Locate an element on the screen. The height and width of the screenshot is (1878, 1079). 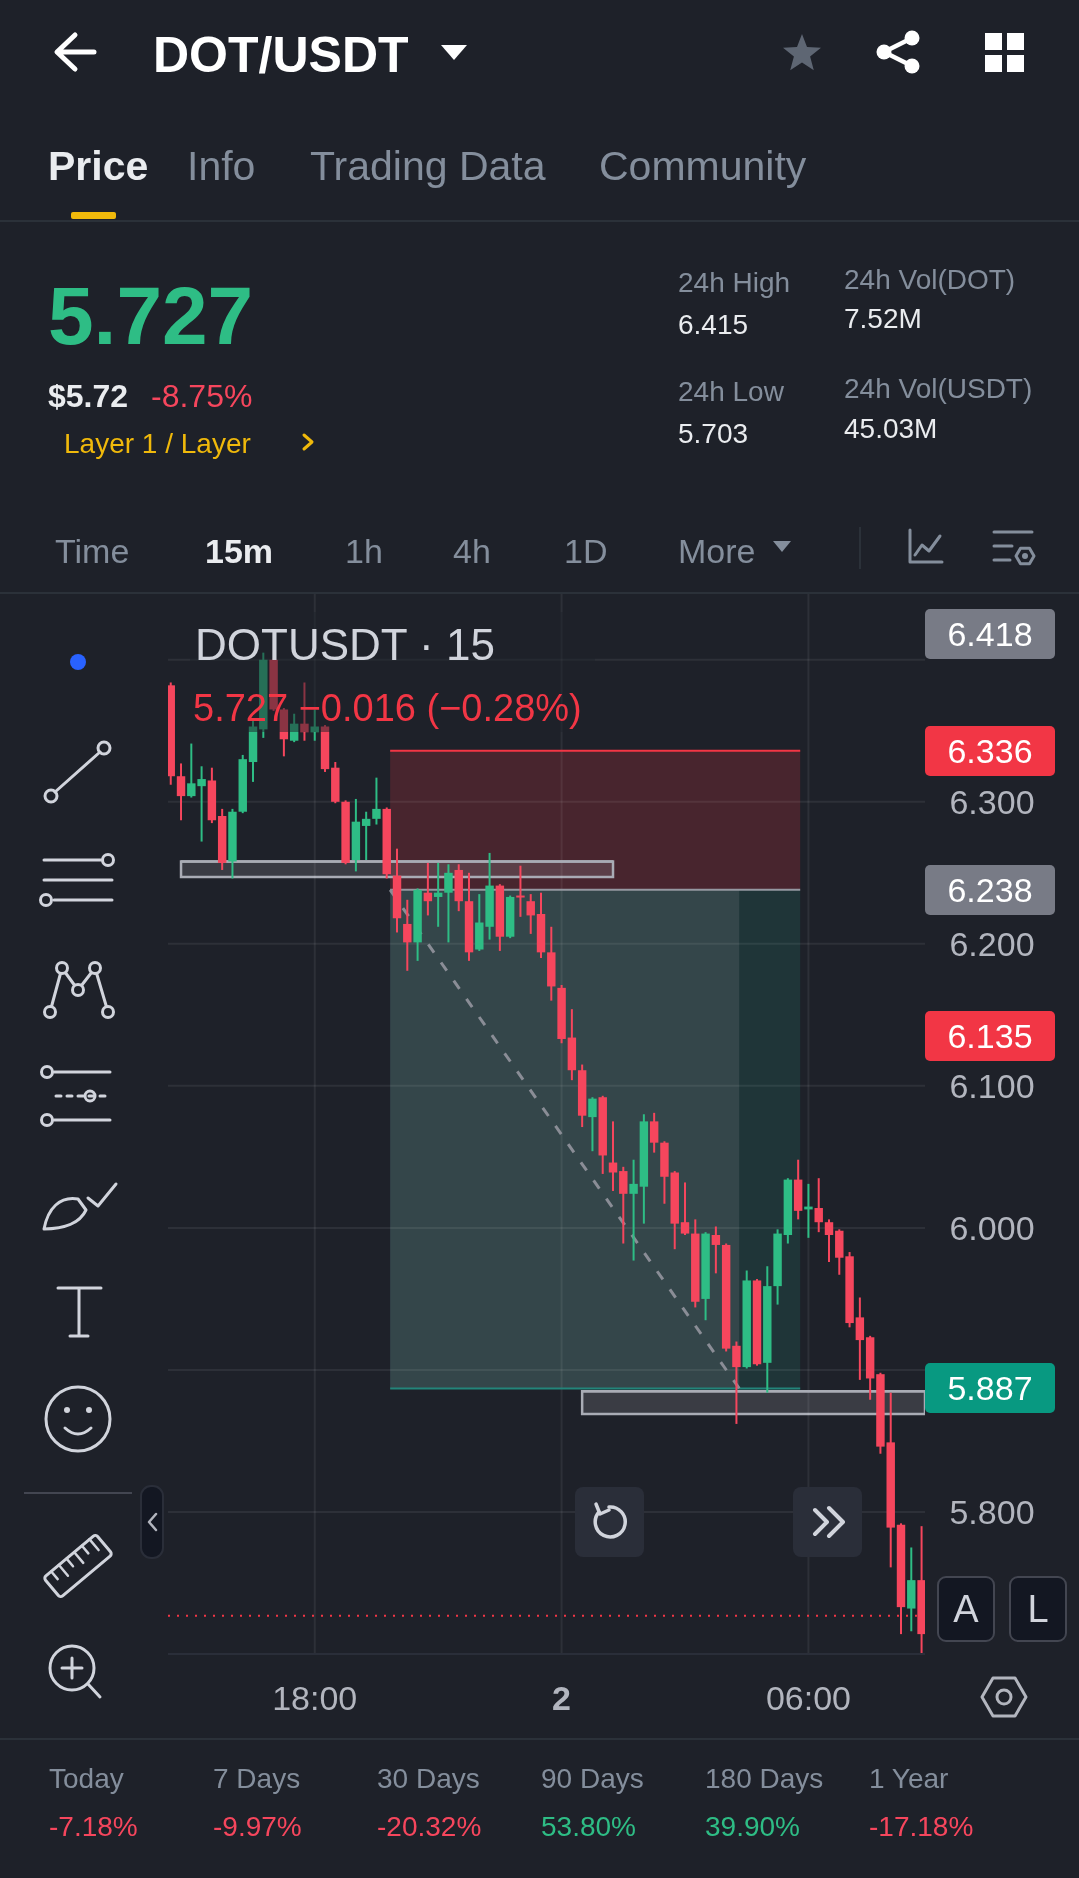
text: 45.03M is located at coordinates (891, 428).